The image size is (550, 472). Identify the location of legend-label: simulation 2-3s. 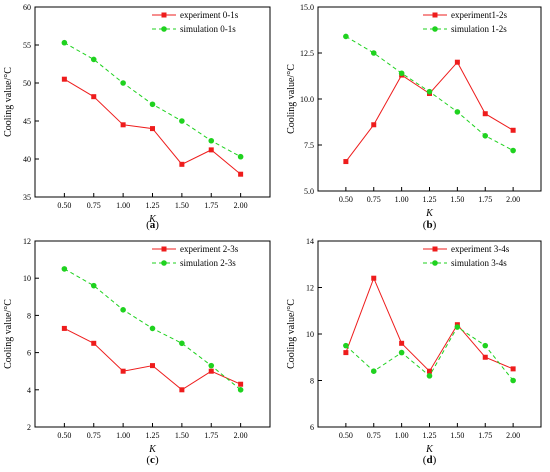
(208, 263).